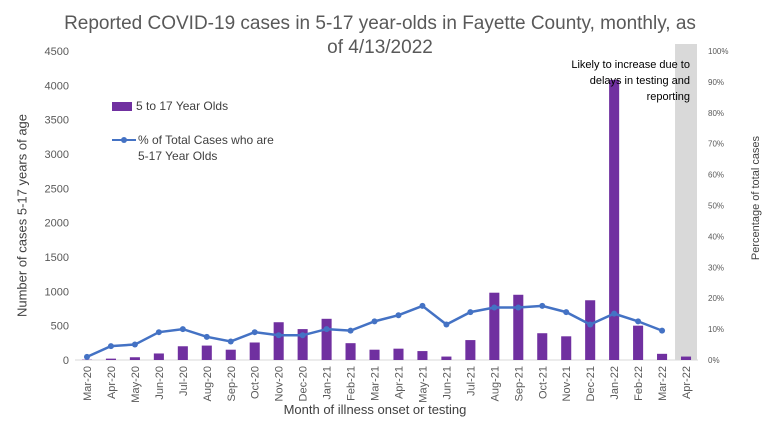  I want to click on y-axis-label: Number of cases 5-17 years of age, so click(22, 215).